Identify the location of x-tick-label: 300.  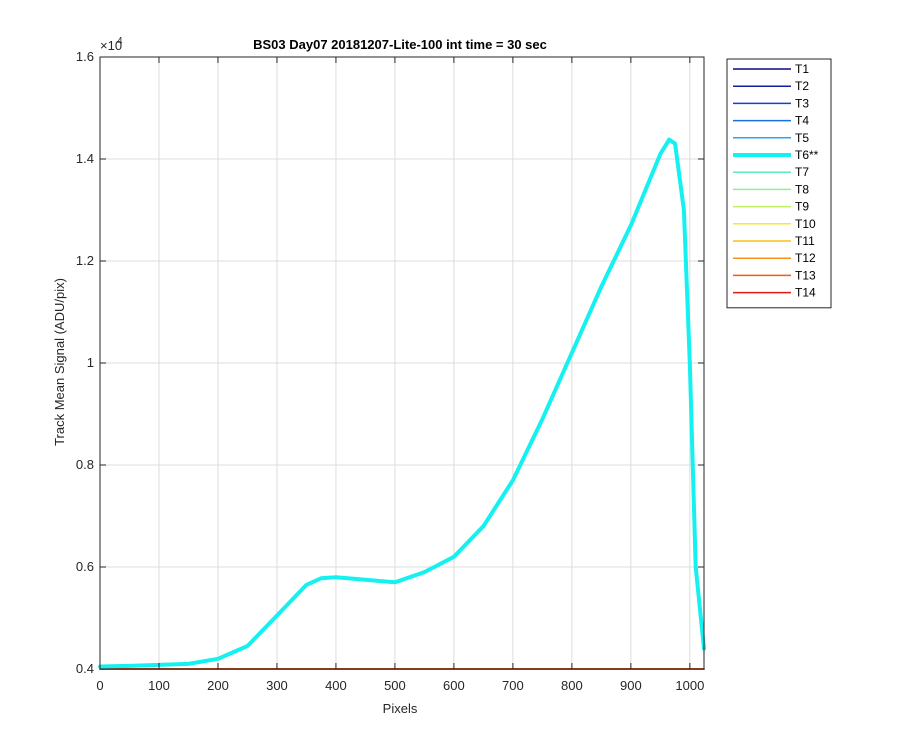
(277, 685).